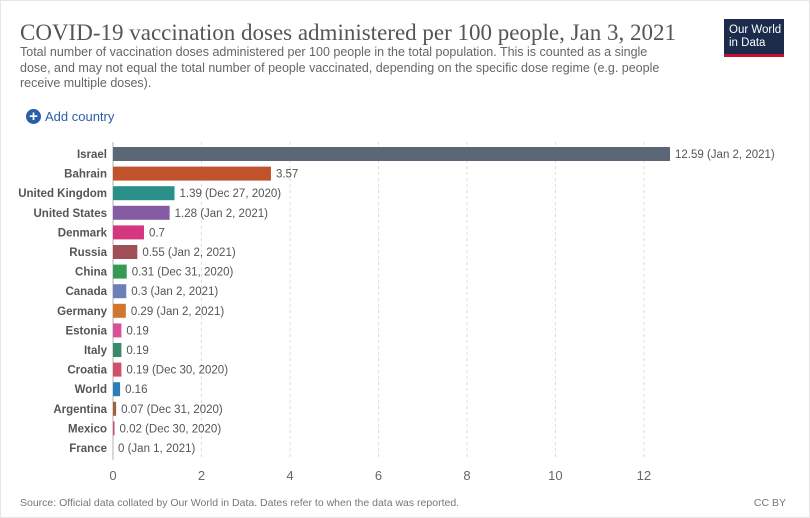  What do you see at coordinates (769, 503) in the screenshot?
I see `license-link: CC BY` at bounding box center [769, 503].